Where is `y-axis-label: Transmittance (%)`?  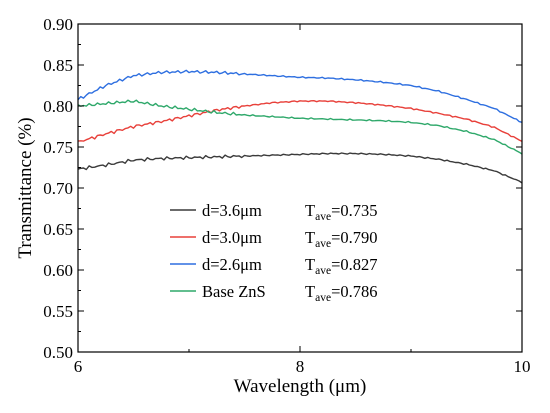 y-axis-label: Transmittance (%) is located at coordinates (25, 187).